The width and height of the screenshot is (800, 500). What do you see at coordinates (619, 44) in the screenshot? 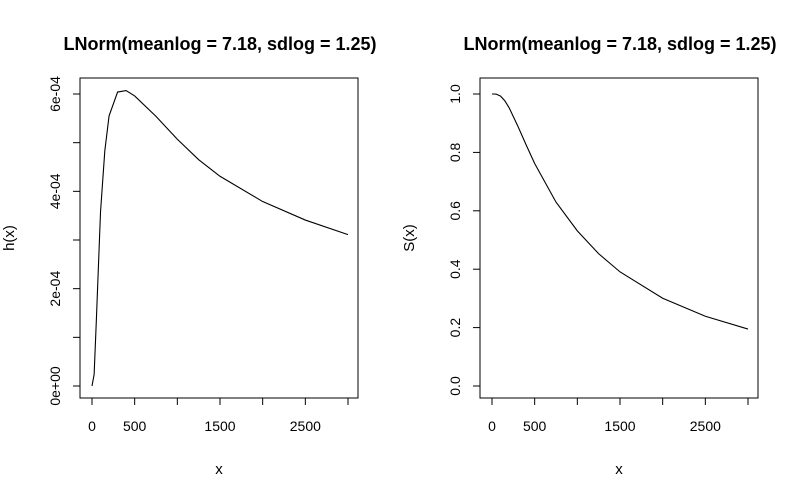
I see `survival-chart-title: LNorm(meanlog = 7.18, sdlog = 1.25)` at bounding box center [619, 44].